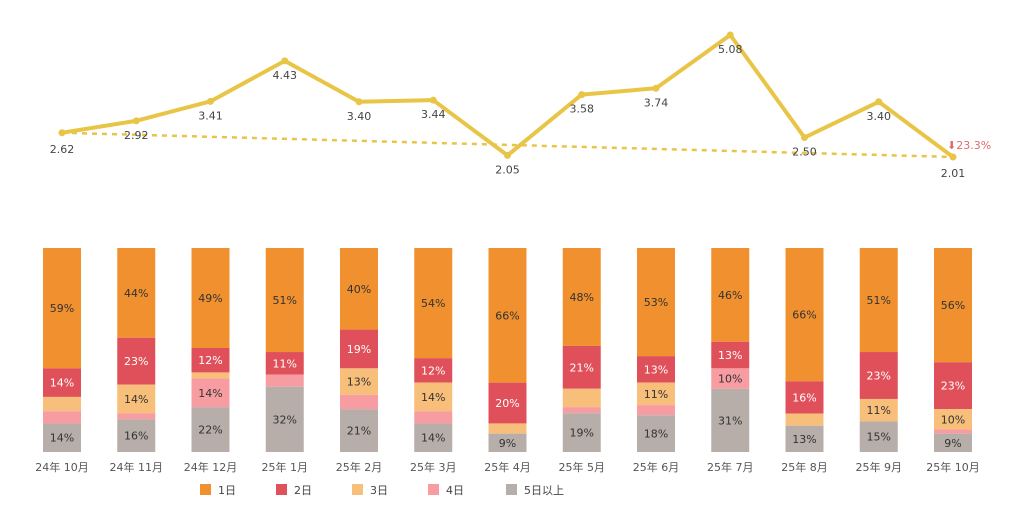  Describe the element at coordinates (953, 173) in the screenshot. I see `line-value-label: 2.01` at that location.